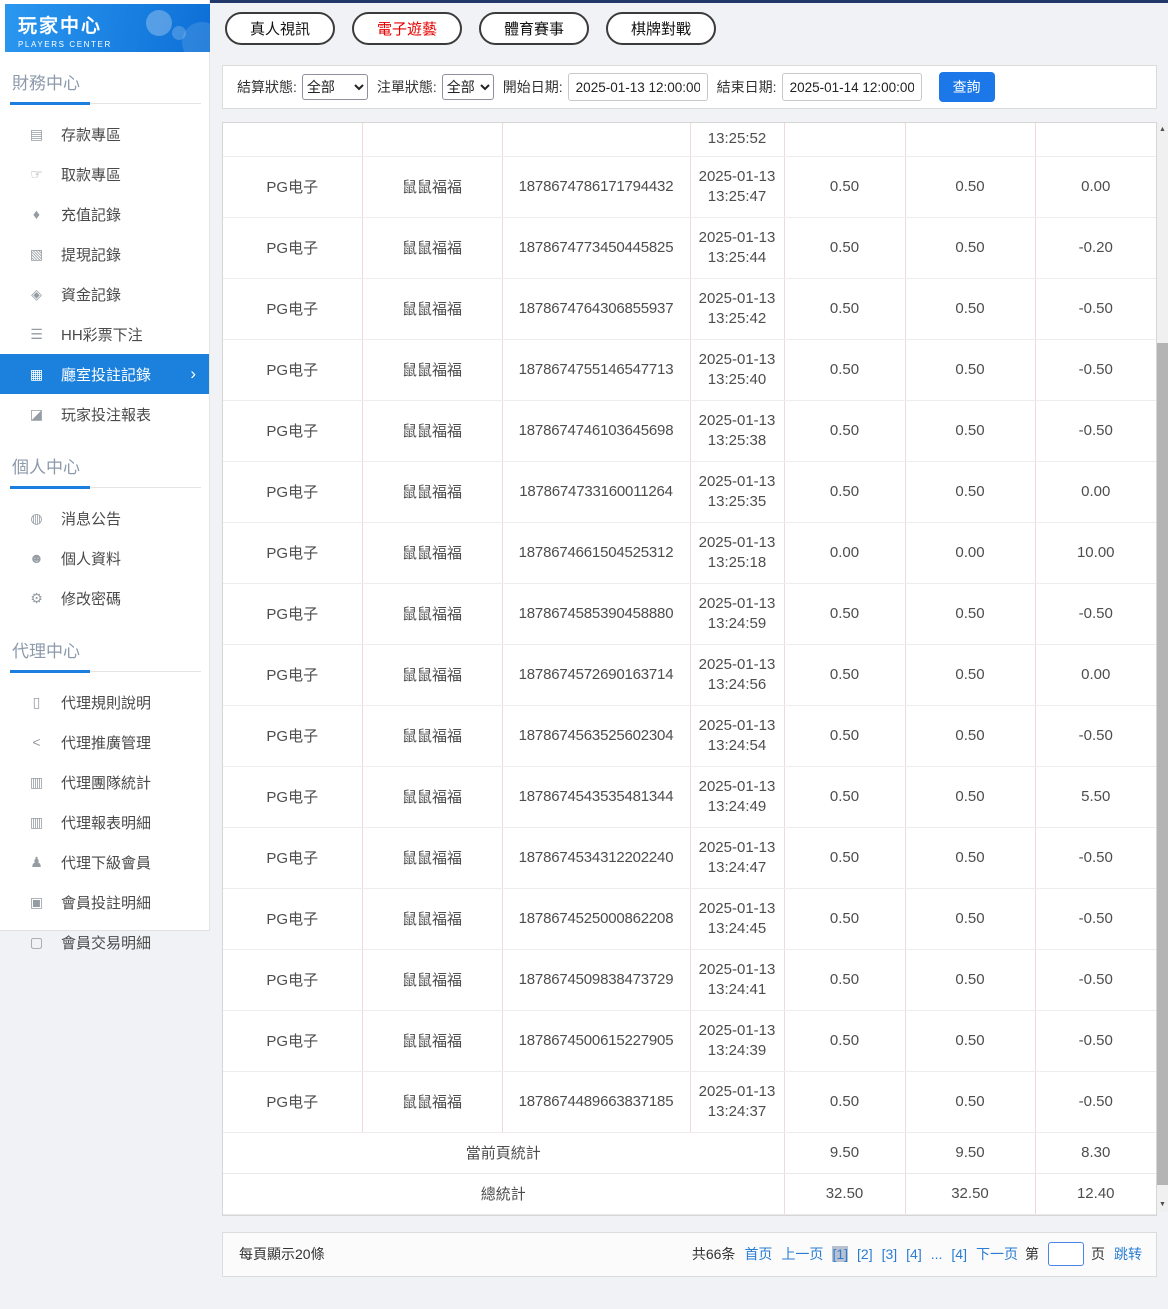 Image resolution: width=1168 pixels, height=1309 pixels. Describe the element at coordinates (104, 702) in the screenshot. I see `sidebar-item-agent-rules: ▯ 代理規則說明` at that location.